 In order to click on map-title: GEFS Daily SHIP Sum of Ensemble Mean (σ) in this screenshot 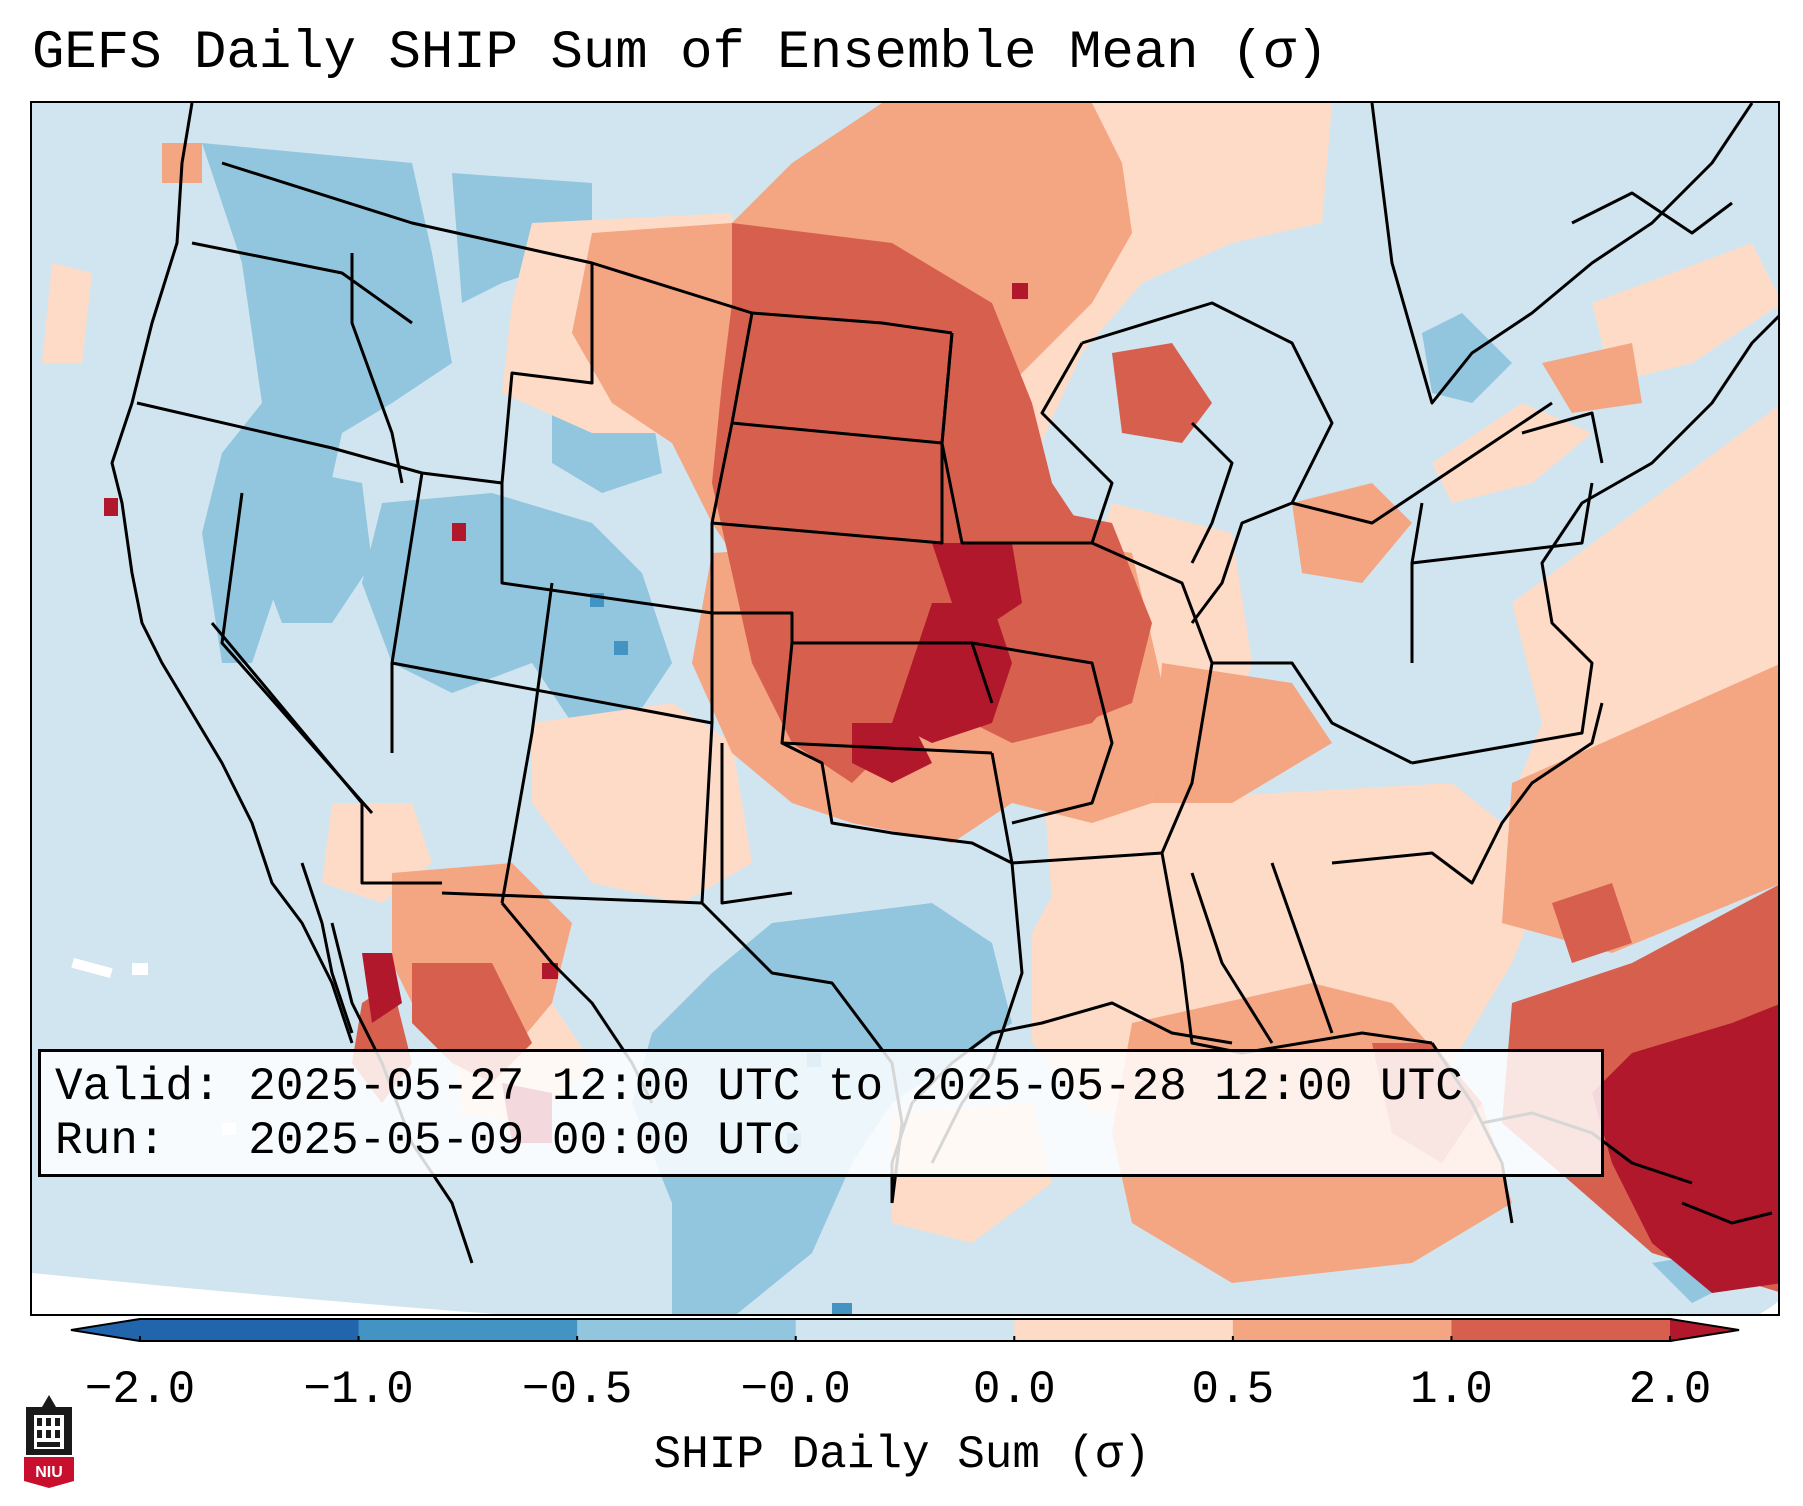, I will do `click(680, 53)`.